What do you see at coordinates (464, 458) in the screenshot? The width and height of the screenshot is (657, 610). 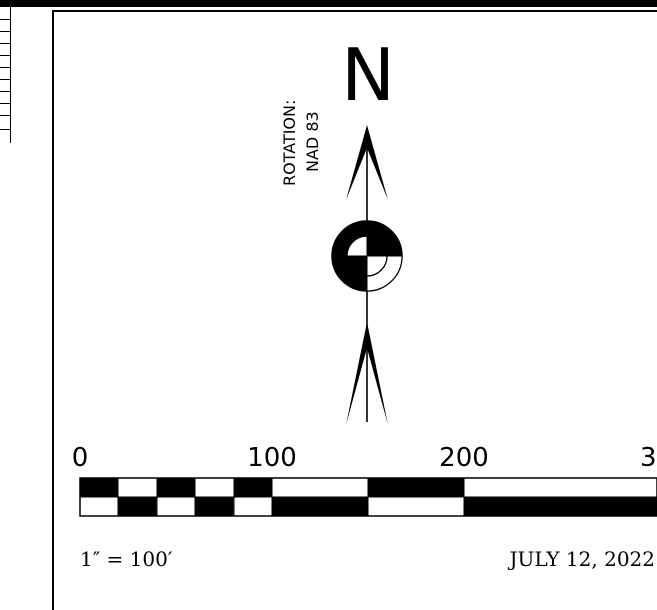 I see `scale-tick-label: 200` at bounding box center [464, 458].